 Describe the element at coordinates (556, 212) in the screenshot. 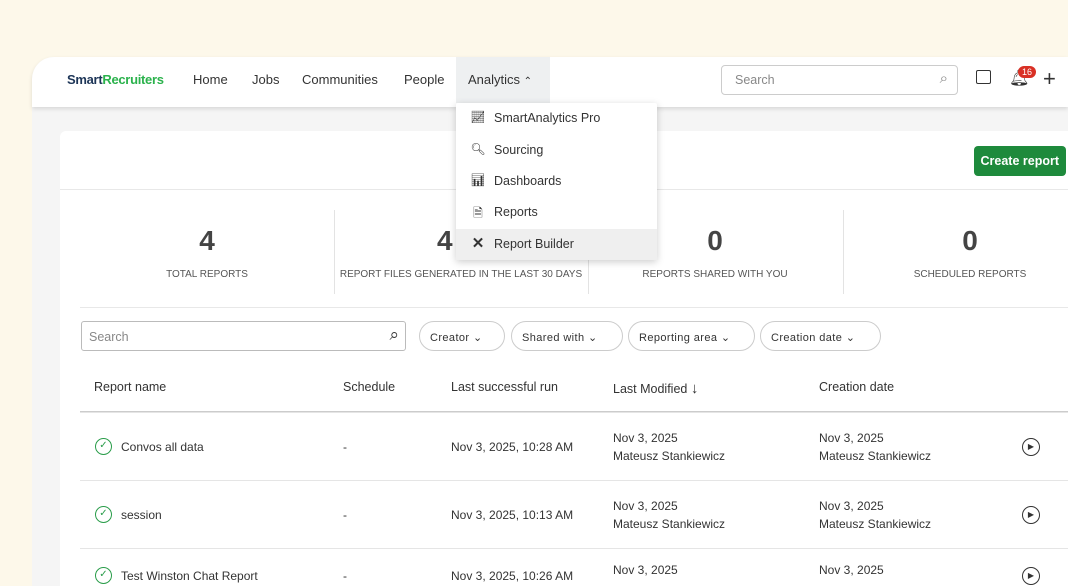

I see `menu-item-reports: 🗎 Reports` at that location.